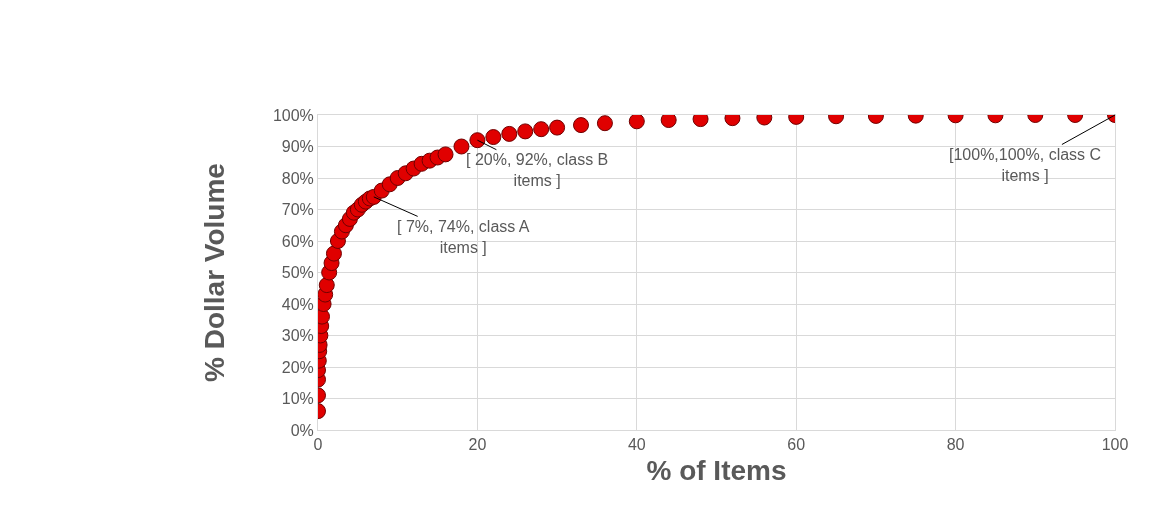  Describe the element at coordinates (293, 115) in the screenshot. I see `y-tick-label: 100%` at that location.